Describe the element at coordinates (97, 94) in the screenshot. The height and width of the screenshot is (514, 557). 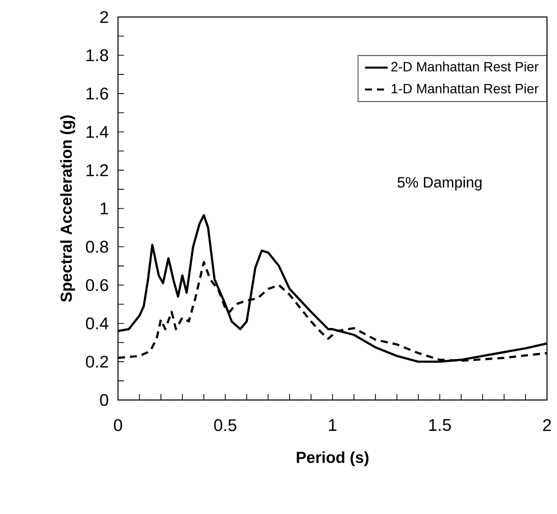
I see `y-tick-label: 1.6` at that location.